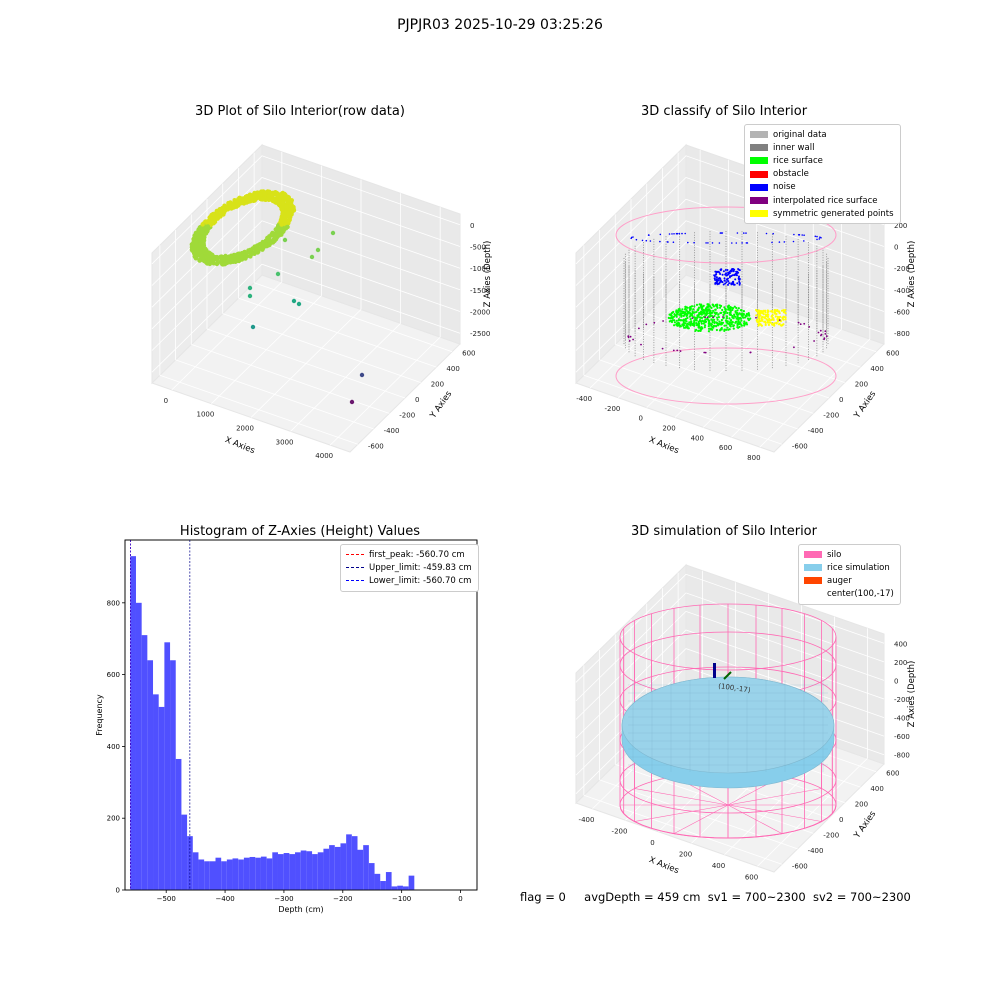 This screenshot has width=1000, height=1000. Describe the element at coordinates (285, 442) in the screenshot. I see `x-tick-label: 3000` at that location.